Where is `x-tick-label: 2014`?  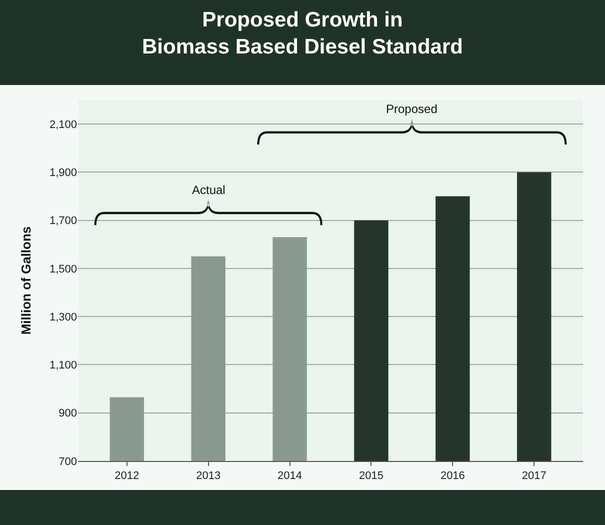
x-tick-label: 2014 is located at coordinates (290, 476).